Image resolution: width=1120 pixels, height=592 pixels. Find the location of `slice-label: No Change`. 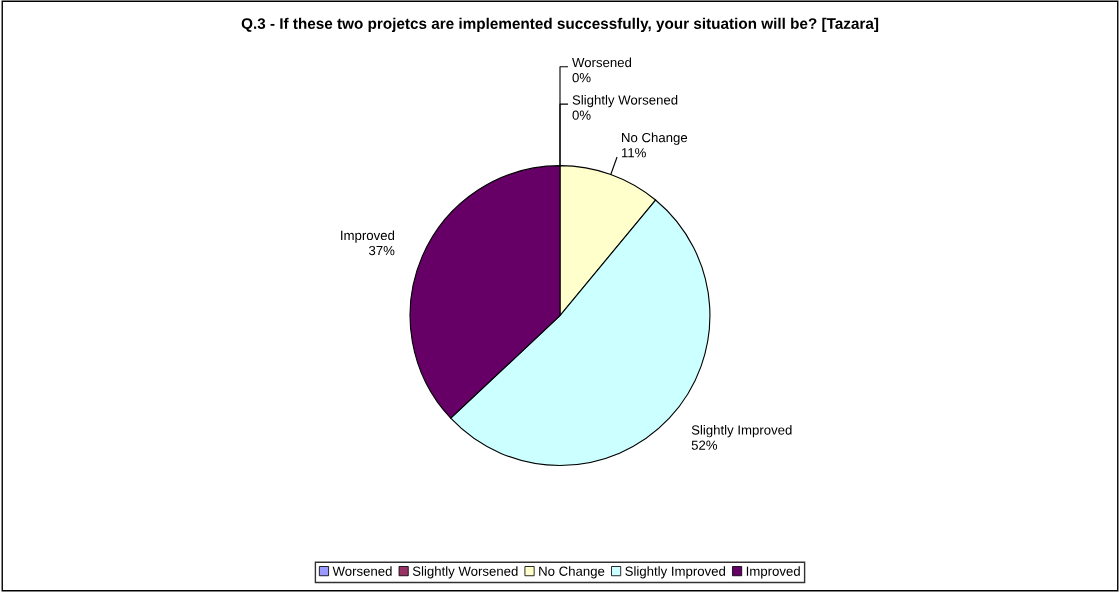

slice-label: No Change is located at coordinates (655, 138).